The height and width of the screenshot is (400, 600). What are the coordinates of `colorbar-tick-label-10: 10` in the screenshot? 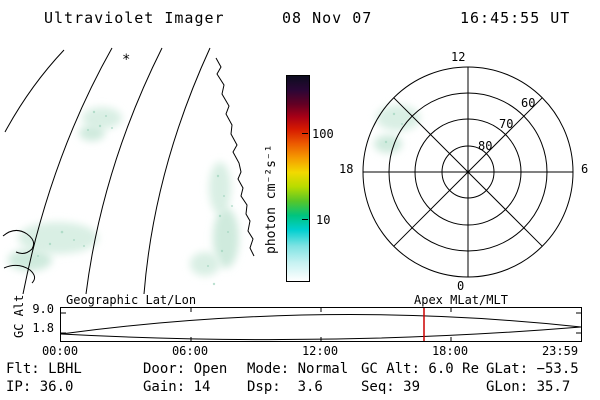 It's located at (323, 220).